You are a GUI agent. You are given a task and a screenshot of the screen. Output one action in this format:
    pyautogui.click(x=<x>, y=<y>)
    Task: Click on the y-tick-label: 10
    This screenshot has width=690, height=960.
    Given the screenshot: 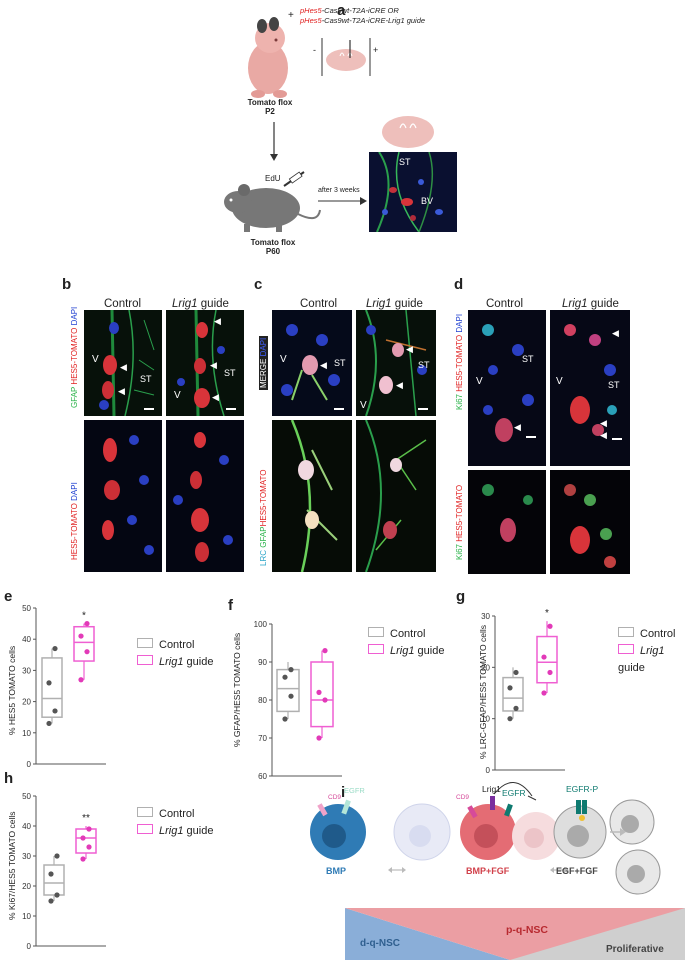 What is the action you would take?
    pyautogui.click(x=26, y=916)
    